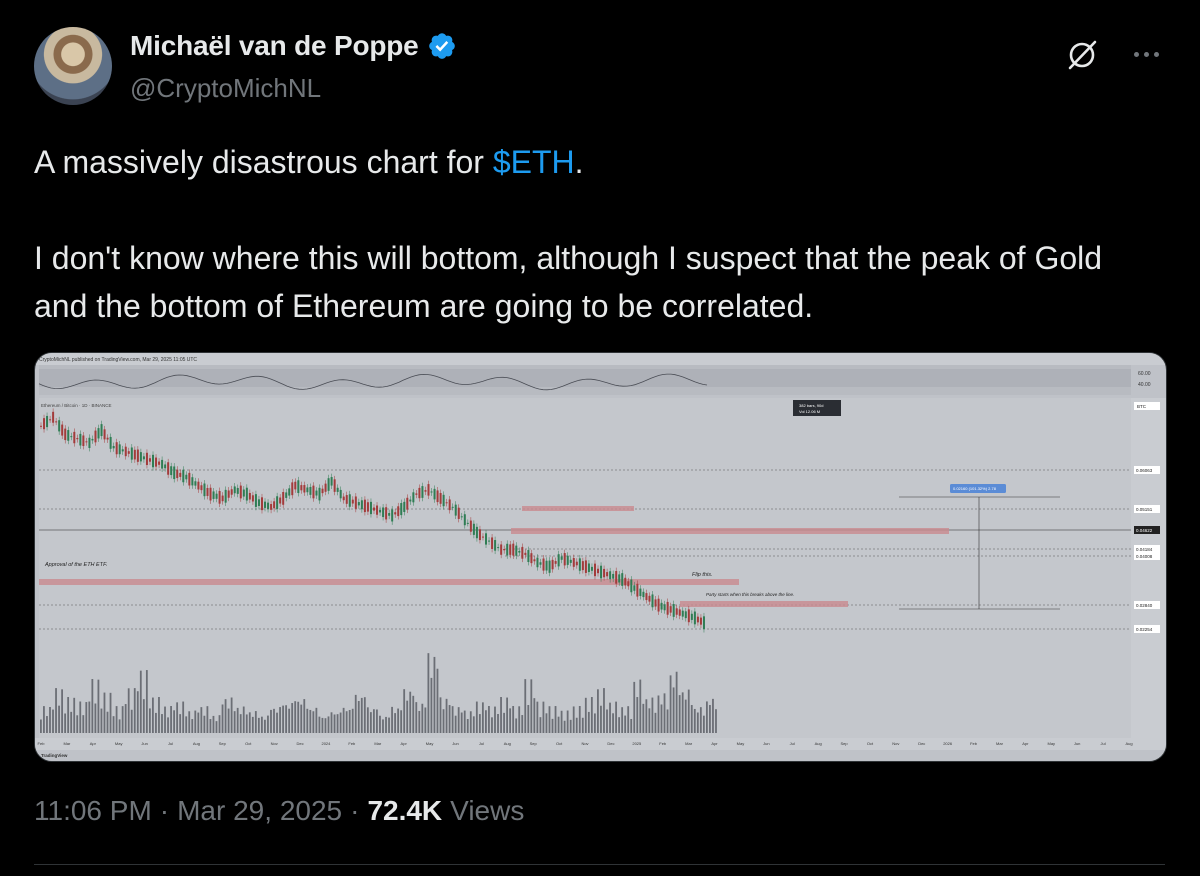 Image resolution: width=1200 pixels, height=876 pixels. What do you see at coordinates (1144, 509) in the screenshot?
I see `price-label: 0.05151` at bounding box center [1144, 509].